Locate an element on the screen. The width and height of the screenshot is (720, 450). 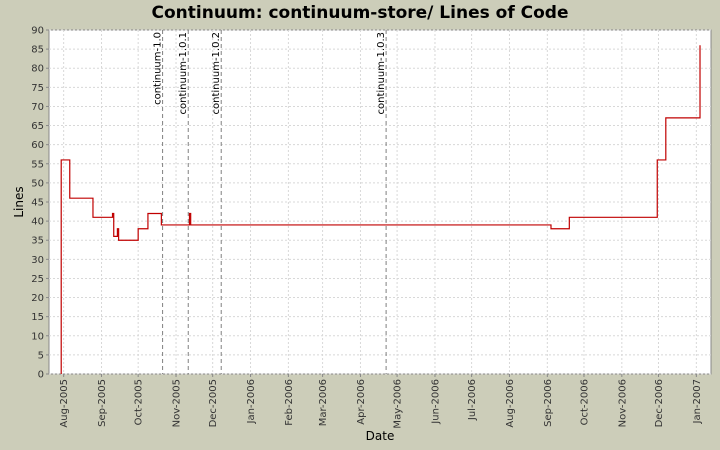
x-tick-label: Jan-2006 is located at coordinates (251, 401).